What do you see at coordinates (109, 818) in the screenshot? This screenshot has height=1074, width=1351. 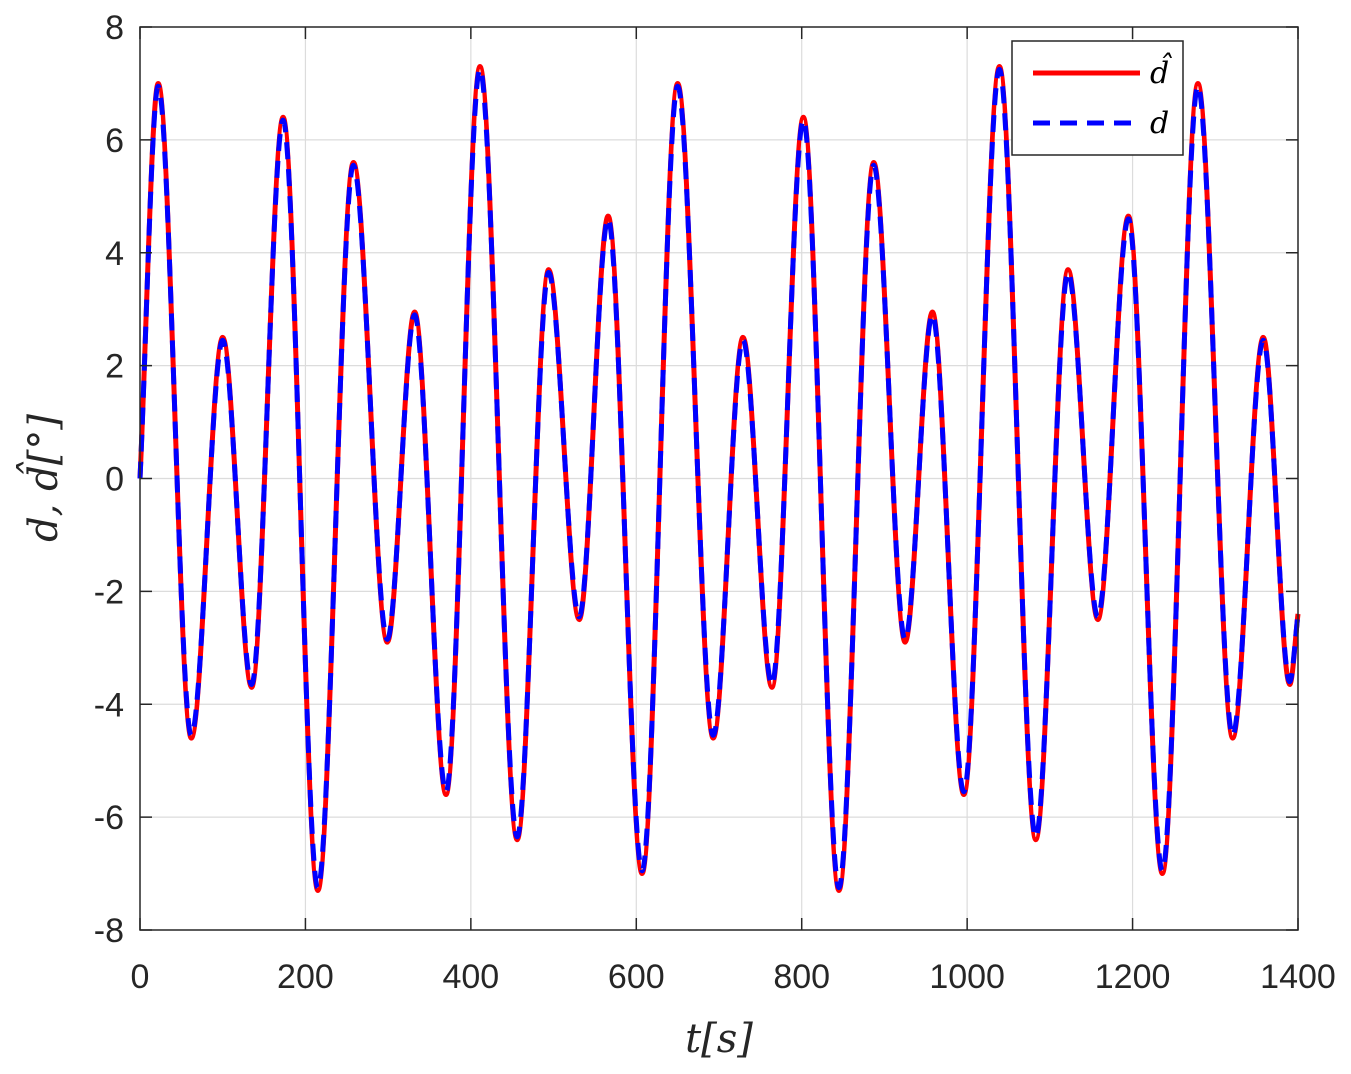 I see `y-tick-label: -6` at bounding box center [109, 818].